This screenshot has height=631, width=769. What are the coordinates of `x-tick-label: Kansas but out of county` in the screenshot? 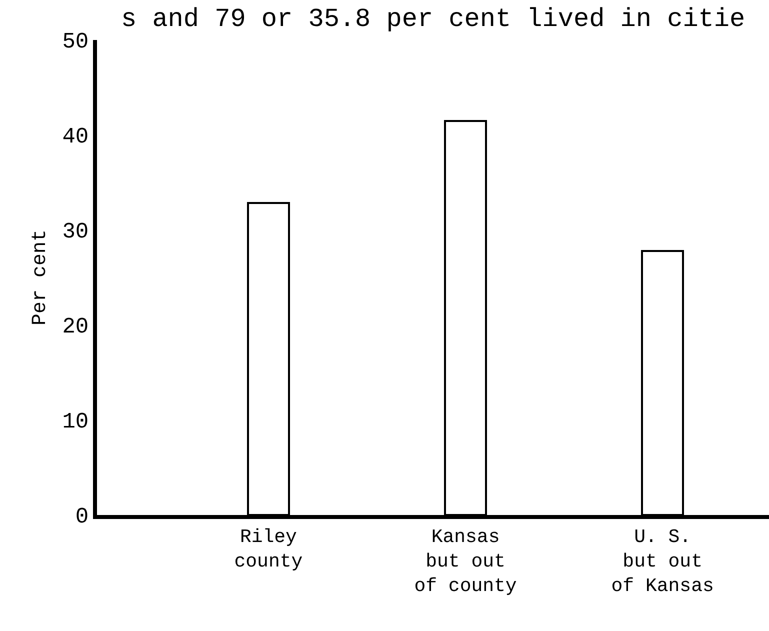 It's located at (465, 562).